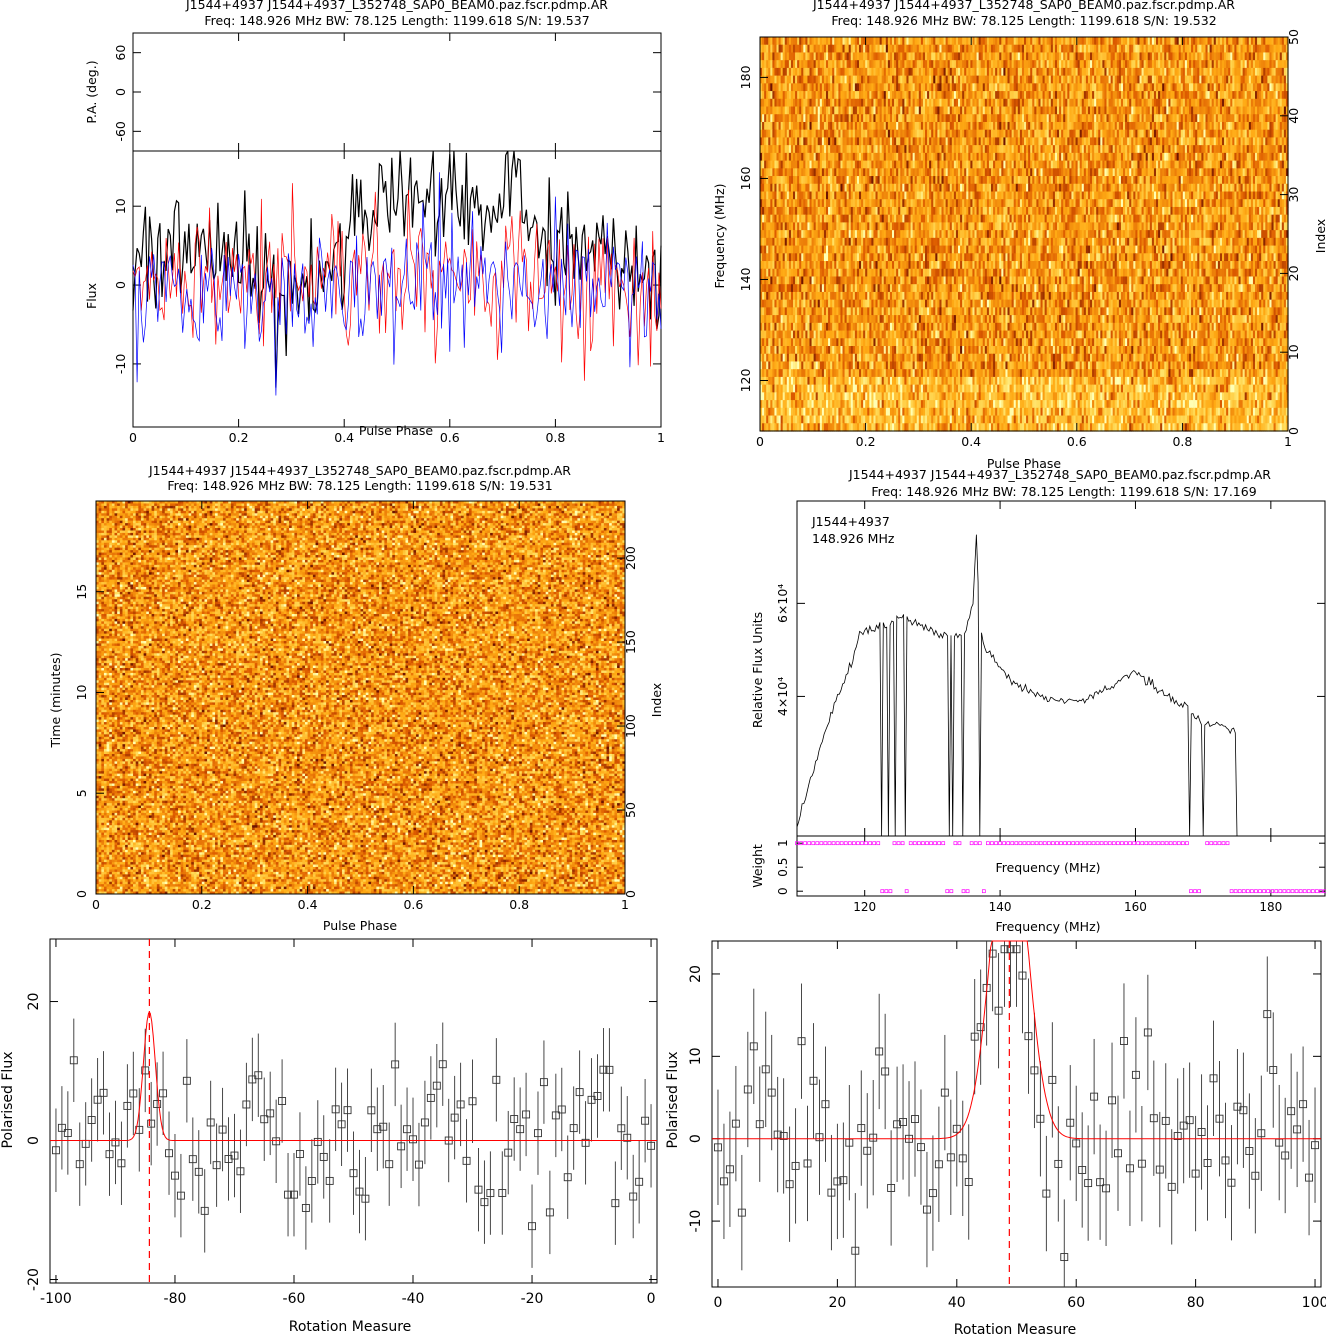 The image size is (1326, 1335). Describe the element at coordinates (853, 538) in the screenshot. I see `mr-annot-freq: 148.926 MHz` at that location.